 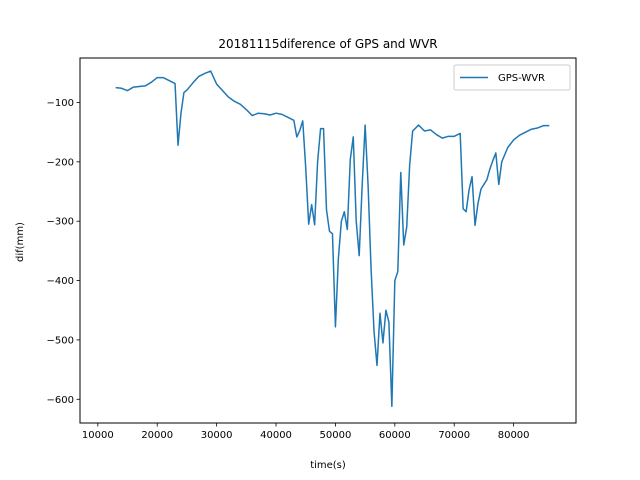 What do you see at coordinates (327, 44) in the screenshot?
I see `chart-title: 20181115diference of GPS and WVR` at bounding box center [327, 44].